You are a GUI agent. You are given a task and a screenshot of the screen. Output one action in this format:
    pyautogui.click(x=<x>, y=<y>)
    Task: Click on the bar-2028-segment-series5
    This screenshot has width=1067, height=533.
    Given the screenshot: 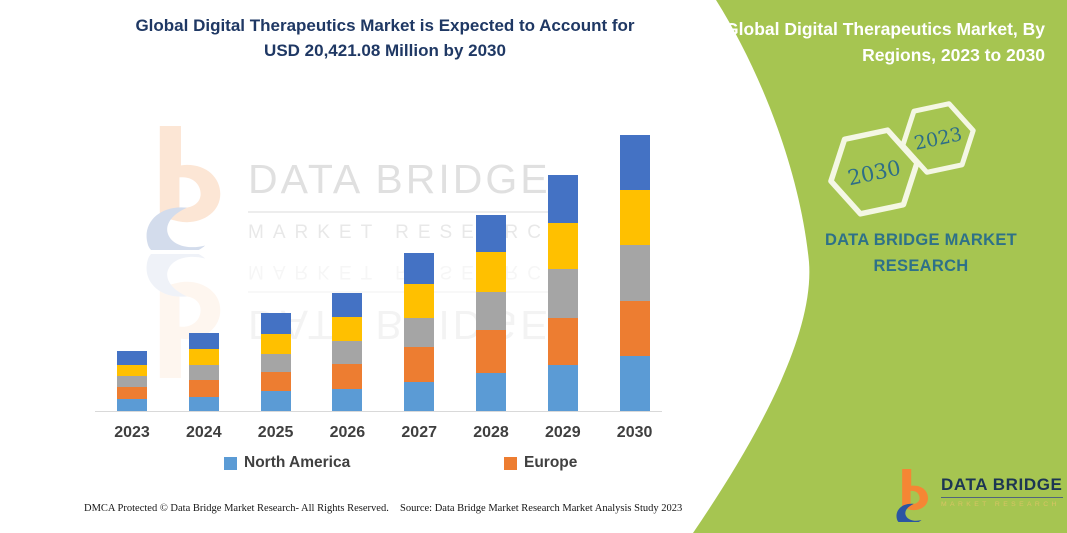 What is the action you would take?
    pyautogui.click(x=491, y=233)
    